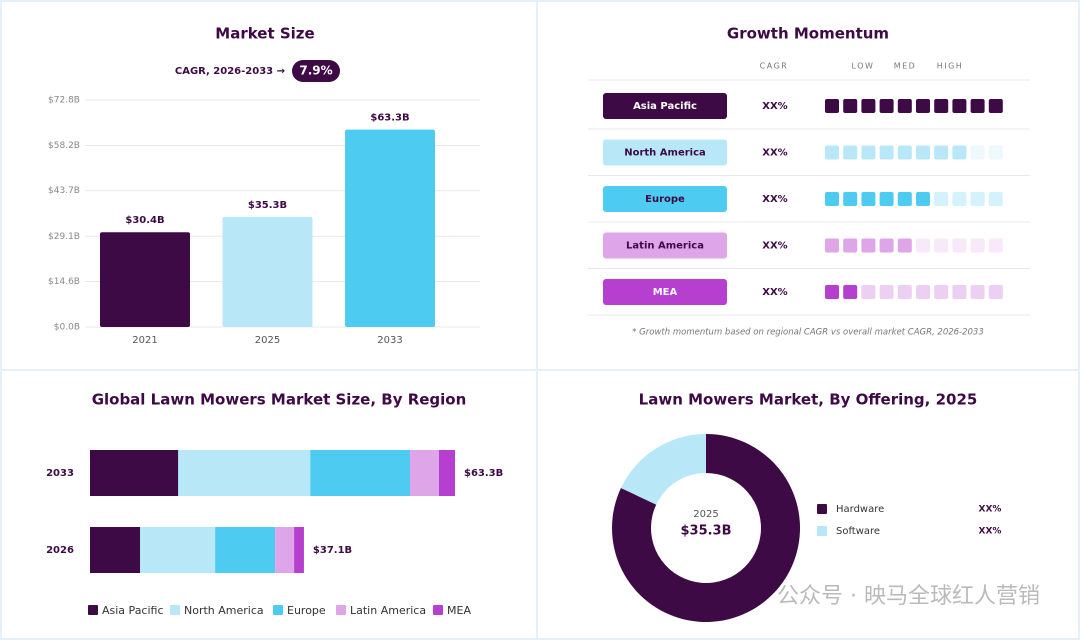 This screenshot has width=1080, height=640. I want to click on y-tick-label: $29.1B, so click(64, 237).